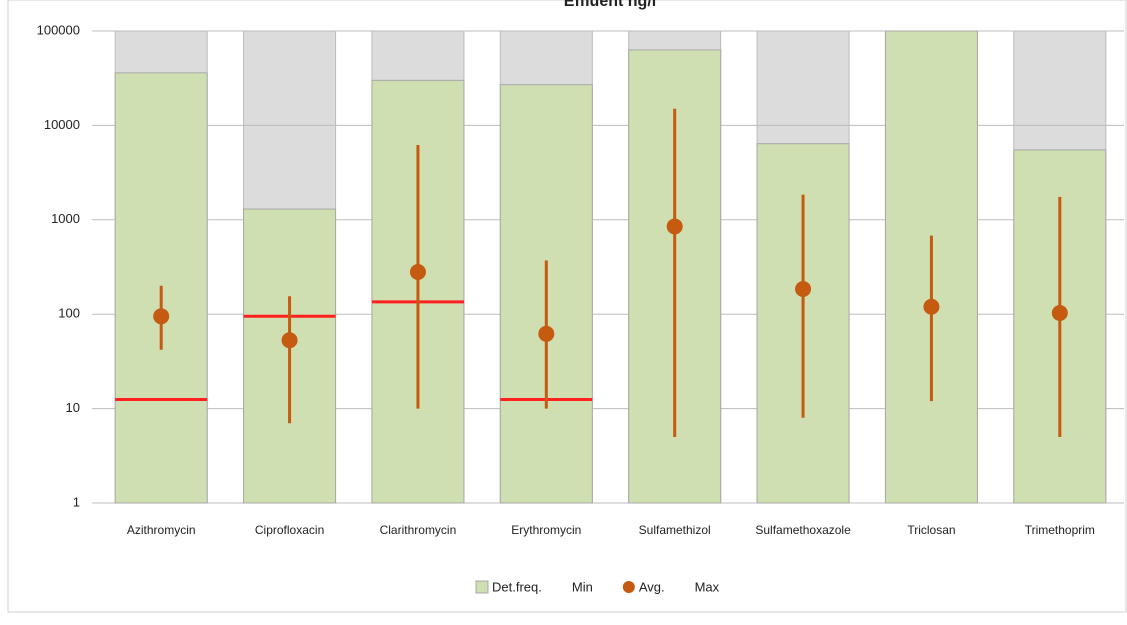  Describe the element at coordinates (675, 530) in the screenshot. I see `x-tick-label: Sulfamethizol` at that location.